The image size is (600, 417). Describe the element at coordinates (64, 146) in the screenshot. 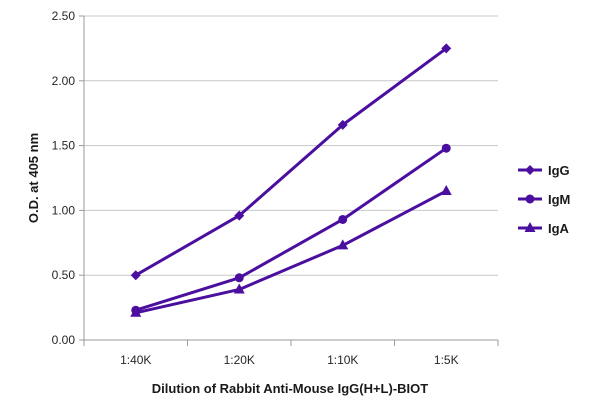

I see `y-tick-label: 1.50` at that location.